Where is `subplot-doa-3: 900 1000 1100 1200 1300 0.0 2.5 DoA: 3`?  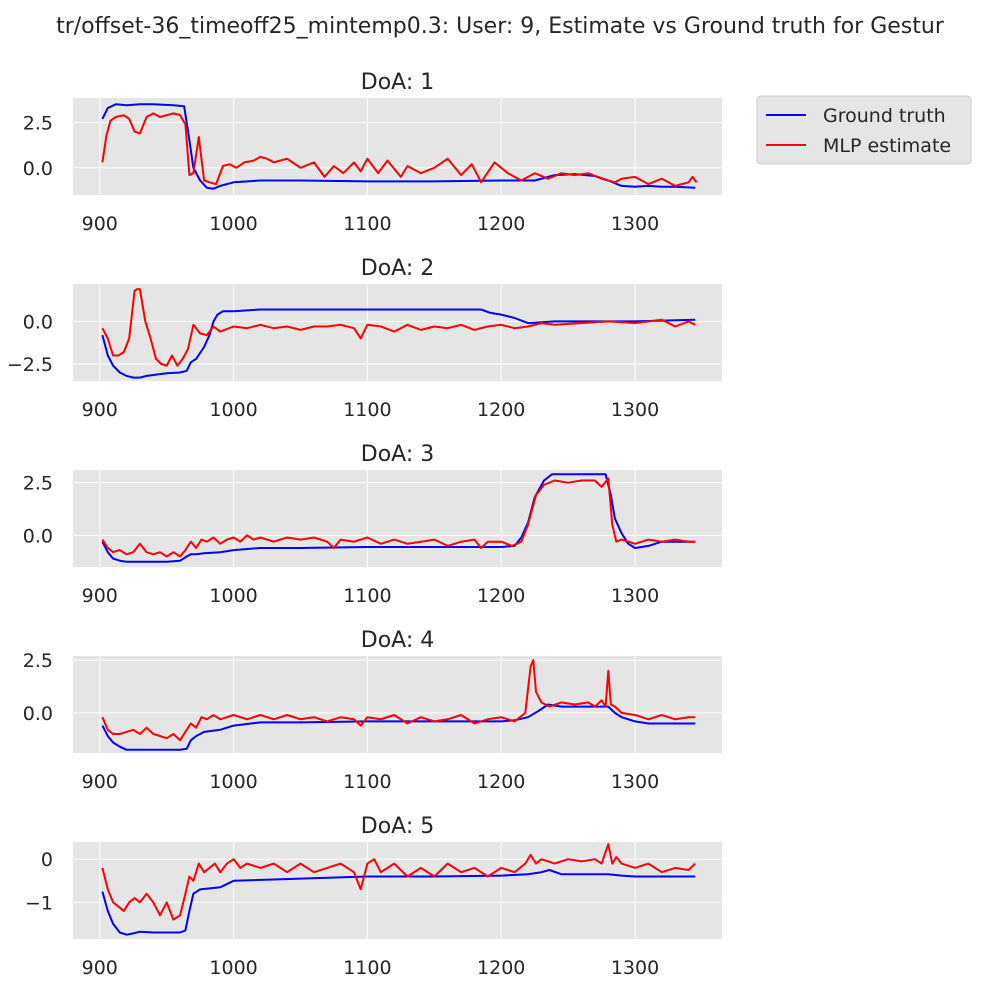
subplot-doa-3: 900 1000 1100 1200 1300 0.0 2.5 DoA: 3 is located at coordinates (372, 524).